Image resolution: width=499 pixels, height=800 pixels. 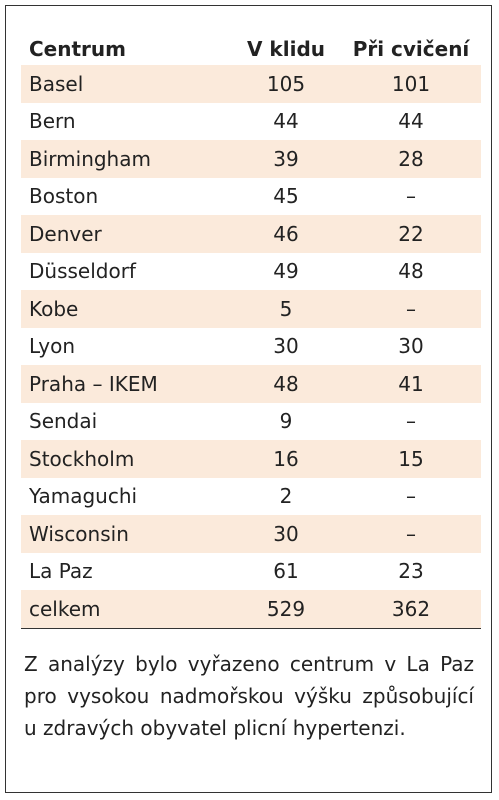 I want to click on table-cell: 5, so click(x=286, y=309).